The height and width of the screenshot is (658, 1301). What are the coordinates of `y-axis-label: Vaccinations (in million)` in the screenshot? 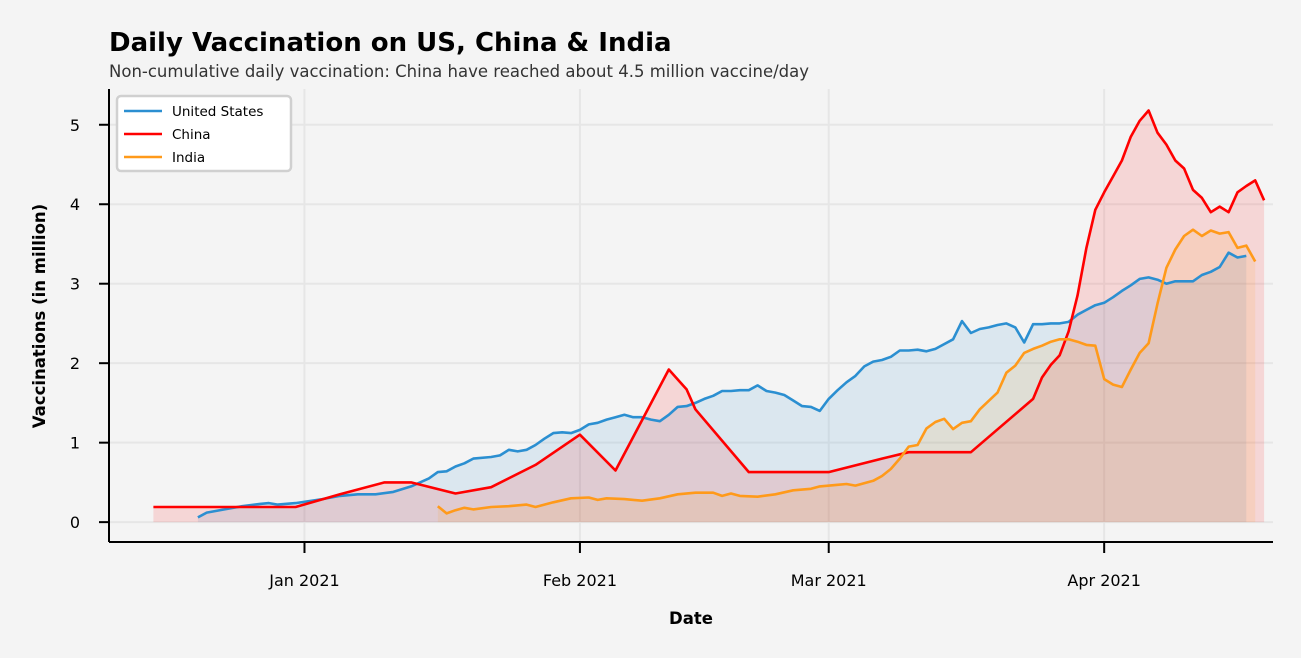 It's located at (39, 316).